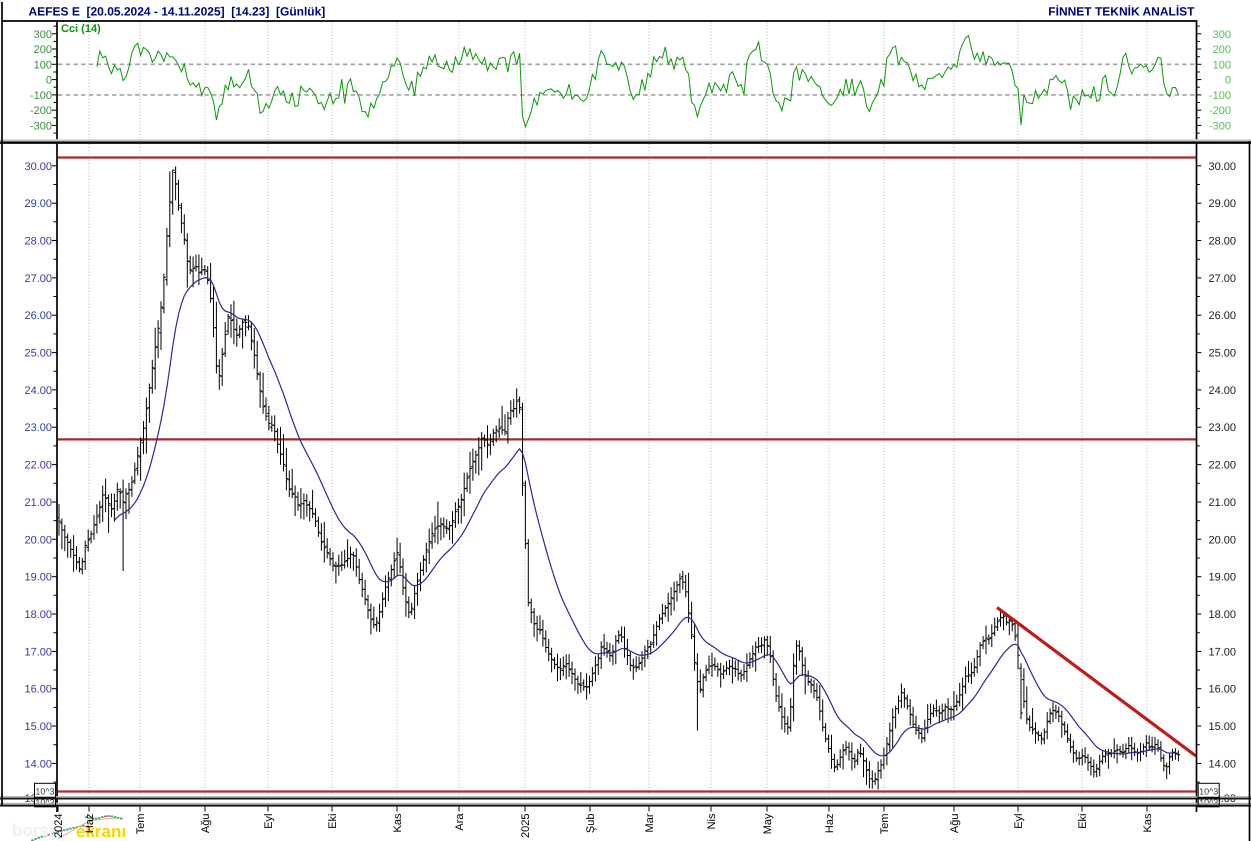  What do you see at coordinates (35, 830) in the screenshot?
I see `svg-text: borsa` at bounding box center [35, 830].